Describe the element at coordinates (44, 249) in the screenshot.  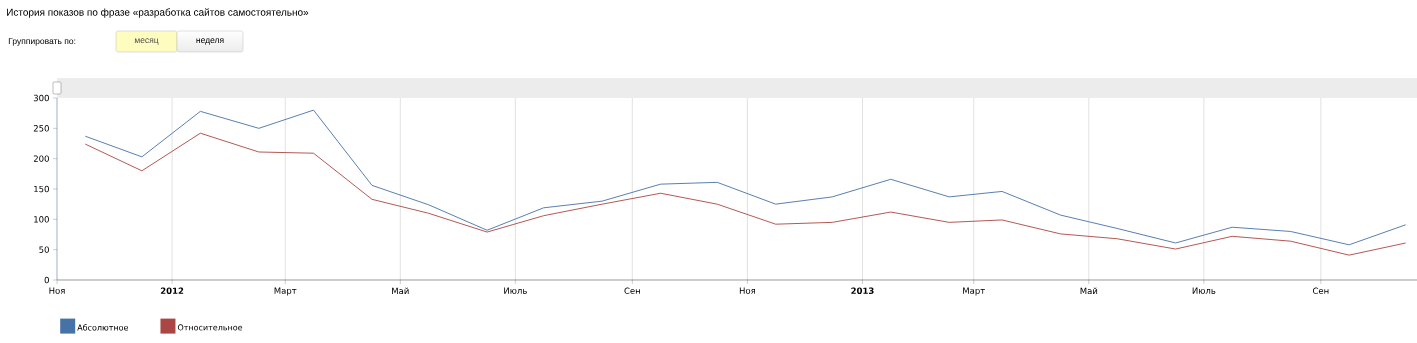
I see `y-tick-label: 50` at that location.